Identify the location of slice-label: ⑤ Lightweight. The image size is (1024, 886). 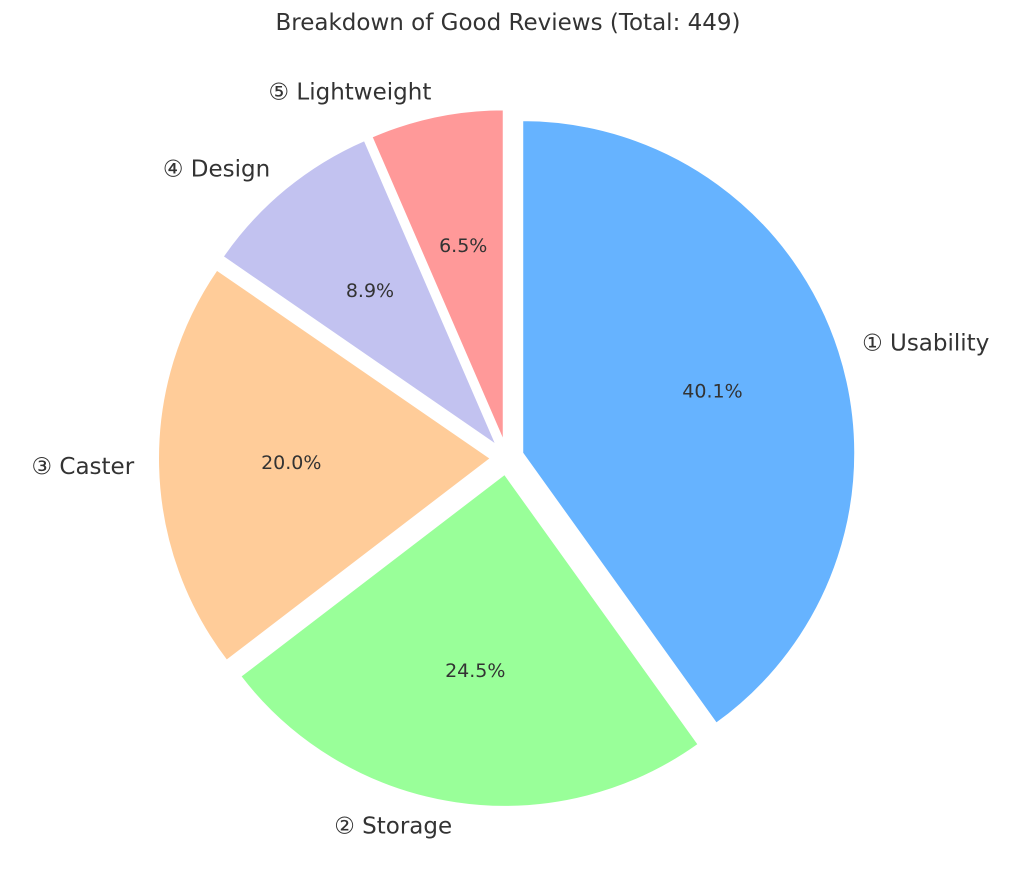
(349, 92).